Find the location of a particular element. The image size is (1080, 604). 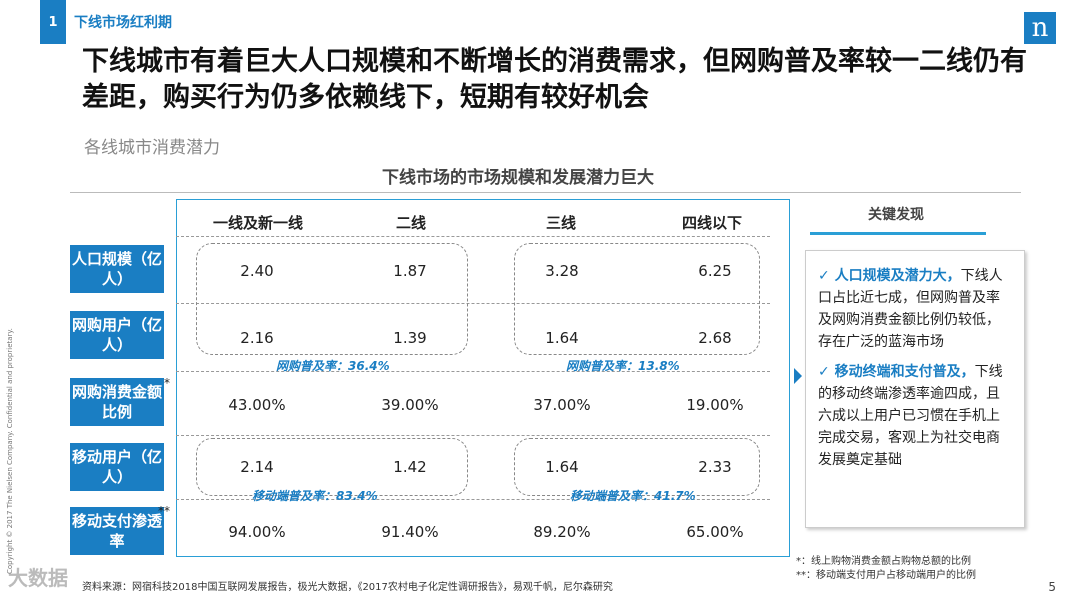

page-number: 5 is located at coordinates (1052, 587).